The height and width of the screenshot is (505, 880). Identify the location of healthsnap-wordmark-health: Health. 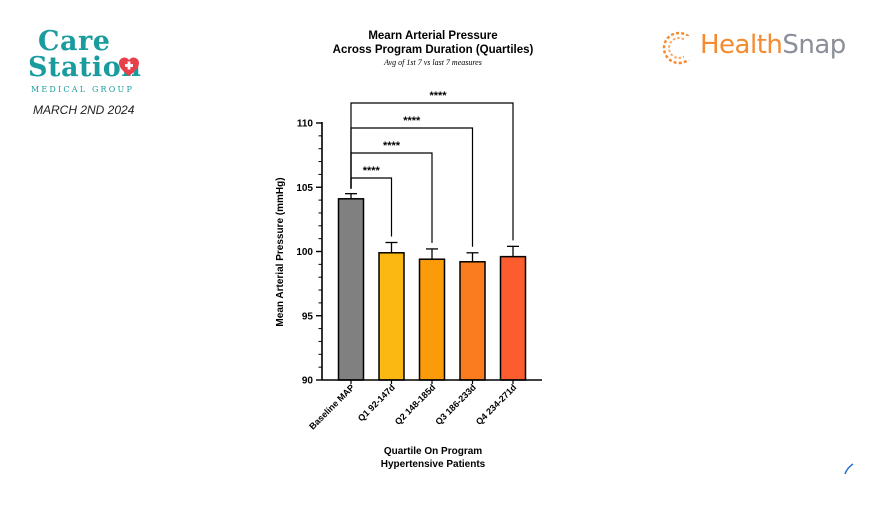
(741, 45).